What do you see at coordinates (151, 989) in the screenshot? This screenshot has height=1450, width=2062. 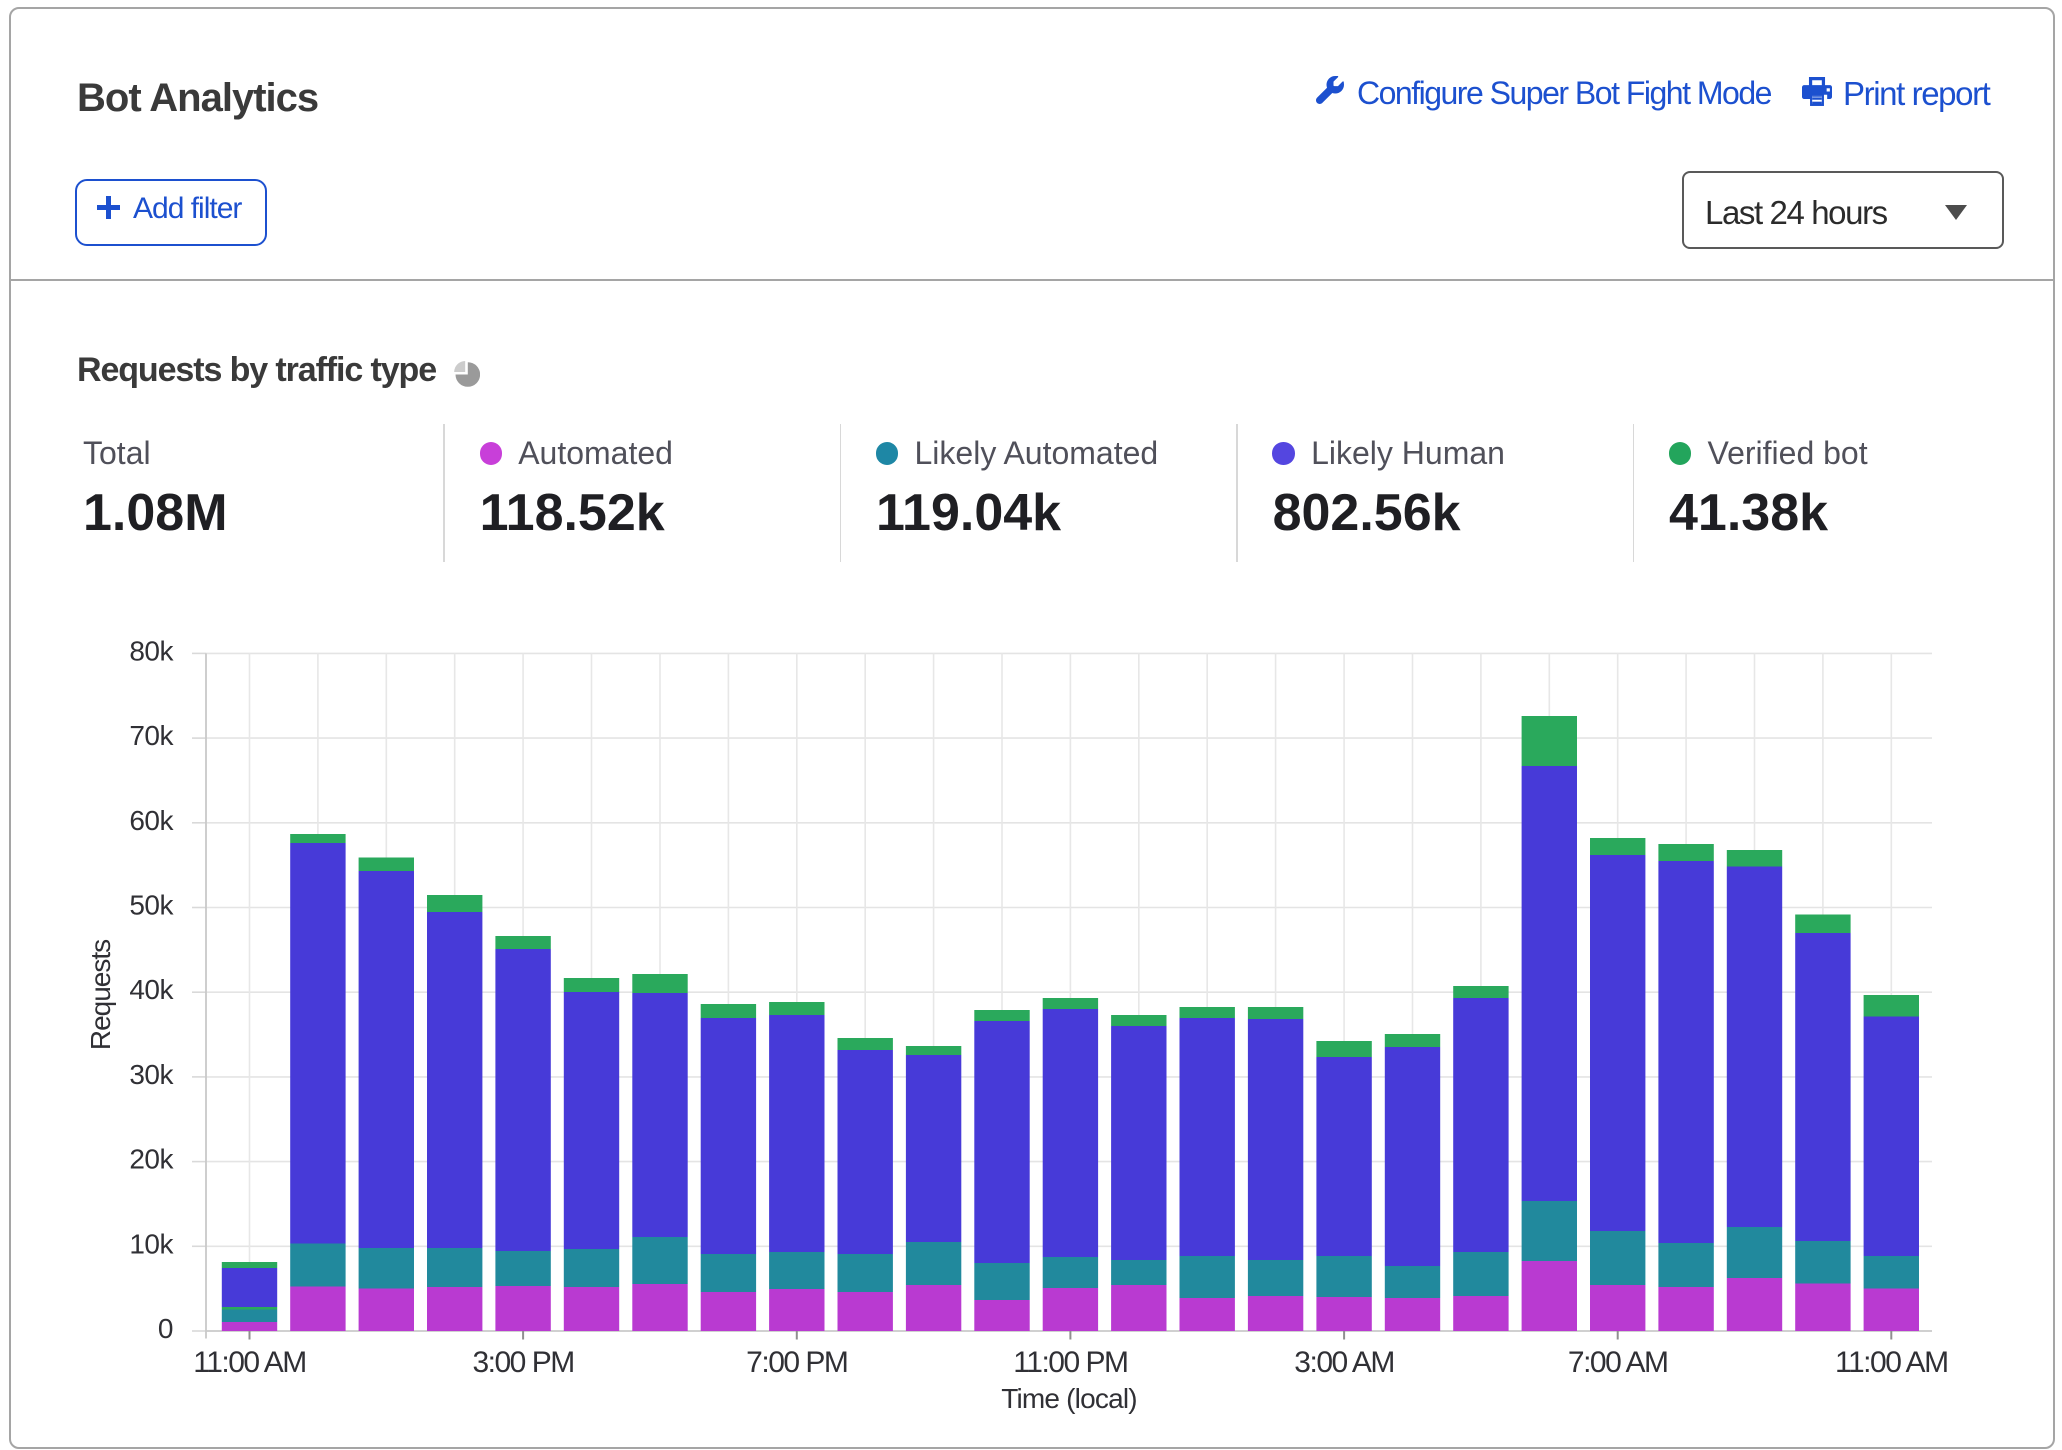 I see `svg-text: 40k` at bounding box center [151, 989].